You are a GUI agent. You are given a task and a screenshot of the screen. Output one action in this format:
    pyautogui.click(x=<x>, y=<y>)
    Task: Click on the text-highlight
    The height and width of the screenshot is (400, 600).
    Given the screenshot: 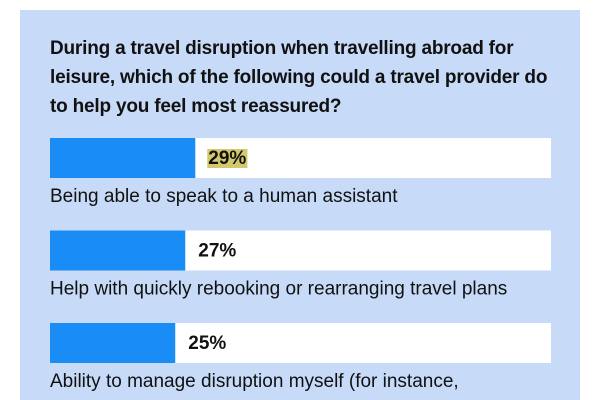 What is the action you would take?
    pyautogui.click(x=227, y=159)
    